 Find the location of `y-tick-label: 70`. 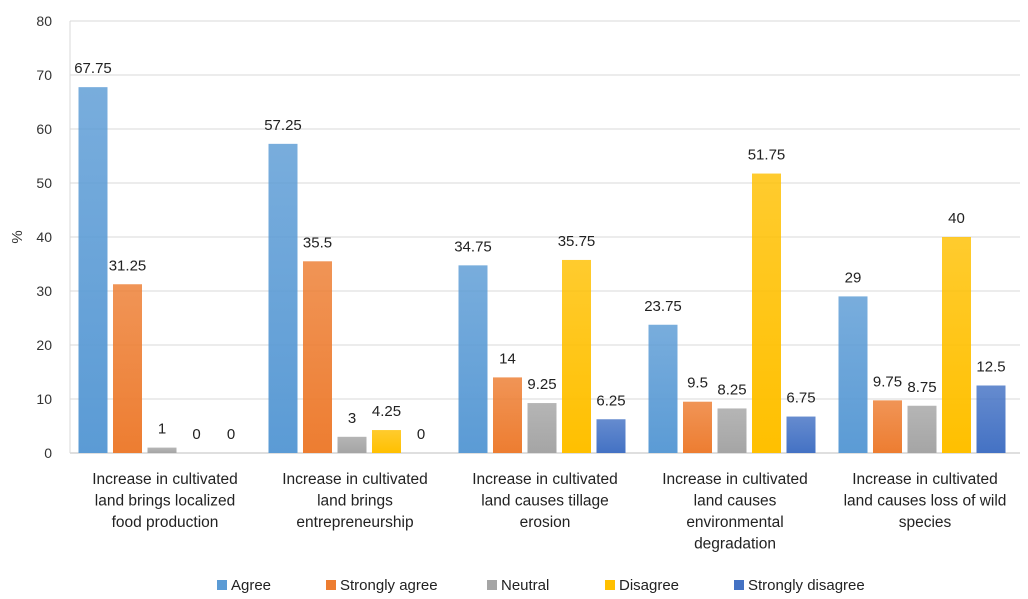

y-tick-label: 70 is located at coordinates (44, 75).